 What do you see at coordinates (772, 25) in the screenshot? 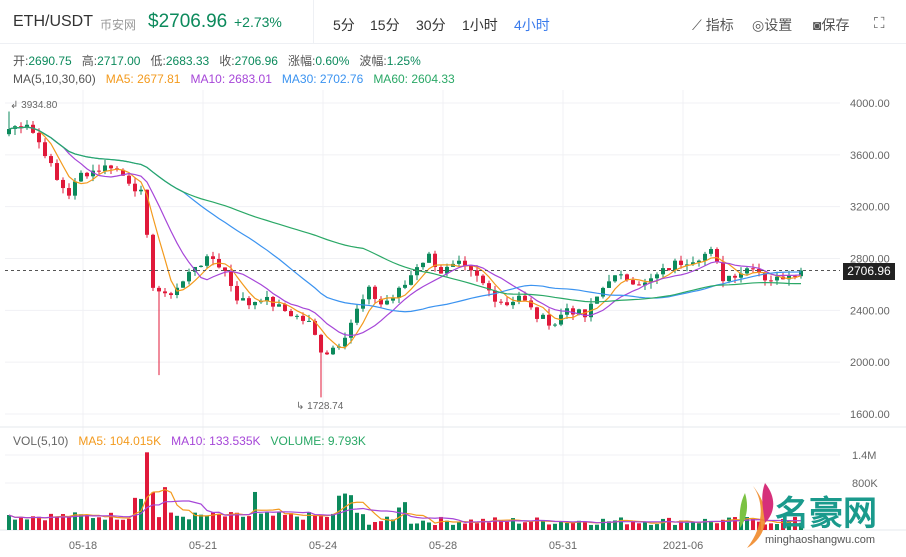
I see `settings-button: ◎设置` at bounding box center [772, 25].